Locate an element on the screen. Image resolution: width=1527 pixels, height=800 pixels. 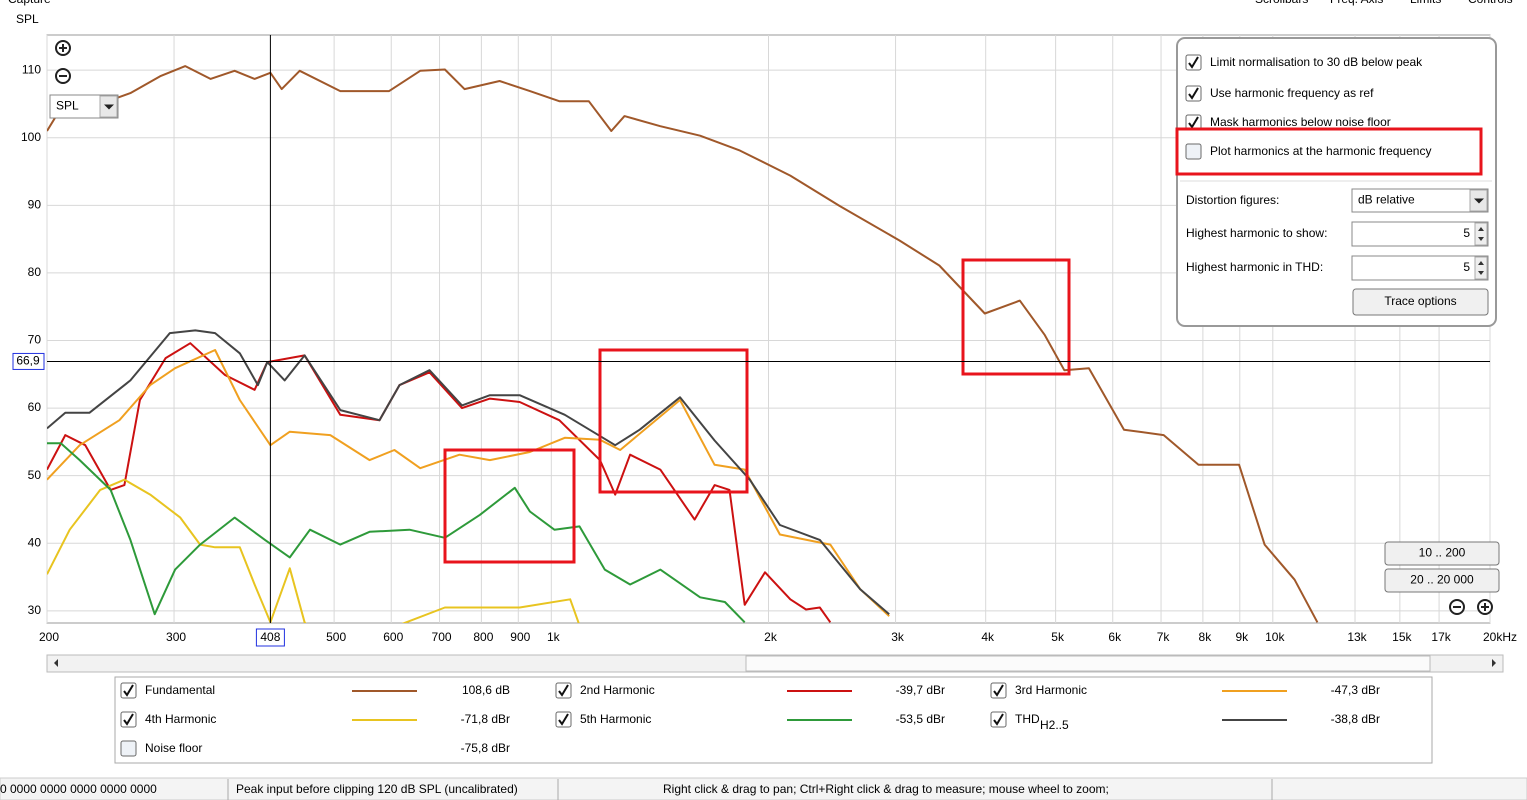
zoom-in-x is located at coordinates (1485, 607).